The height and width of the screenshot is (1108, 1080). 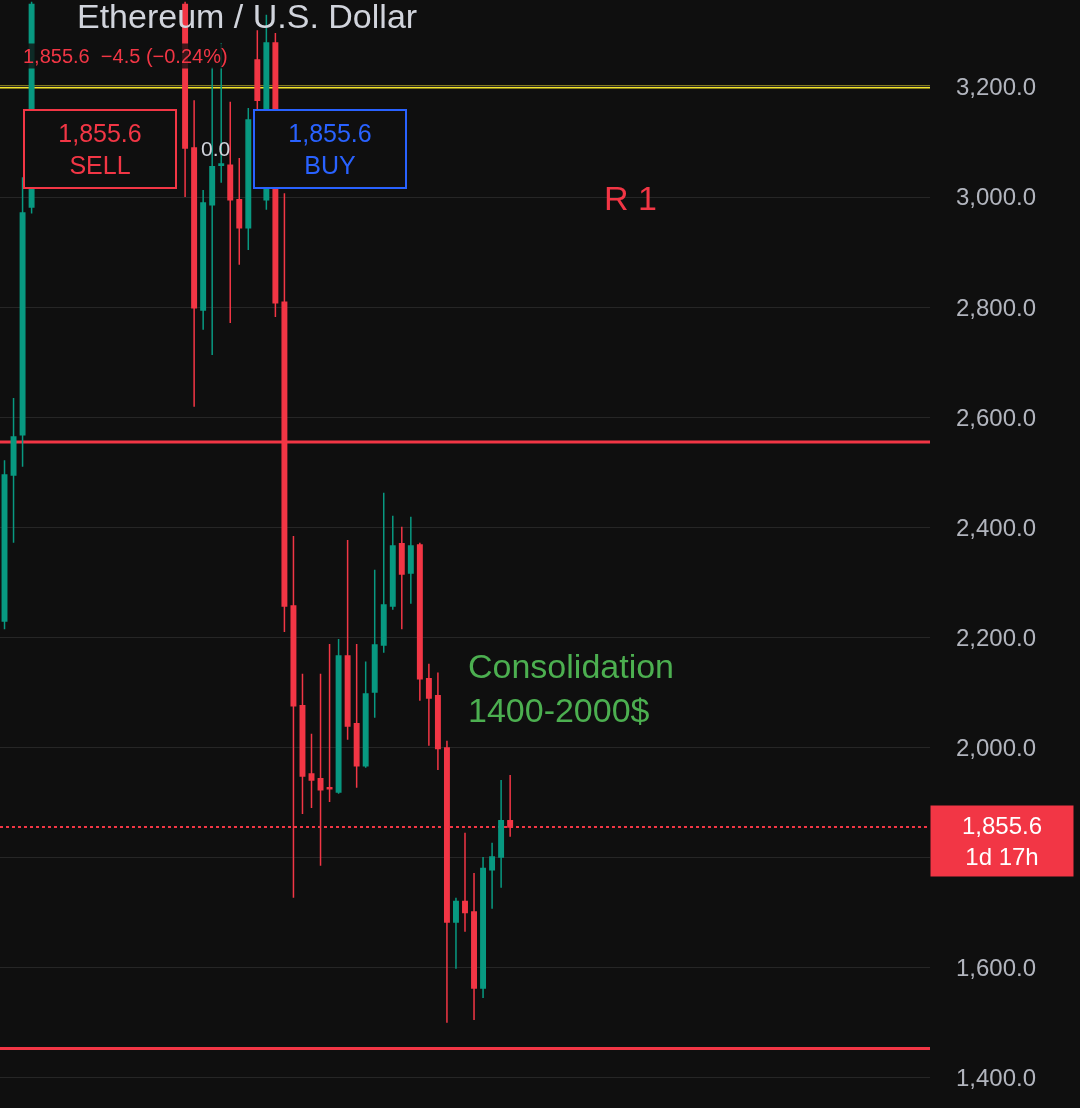 I want to click on y-tick-label: 2,800.0, so click(x=996, y=307).